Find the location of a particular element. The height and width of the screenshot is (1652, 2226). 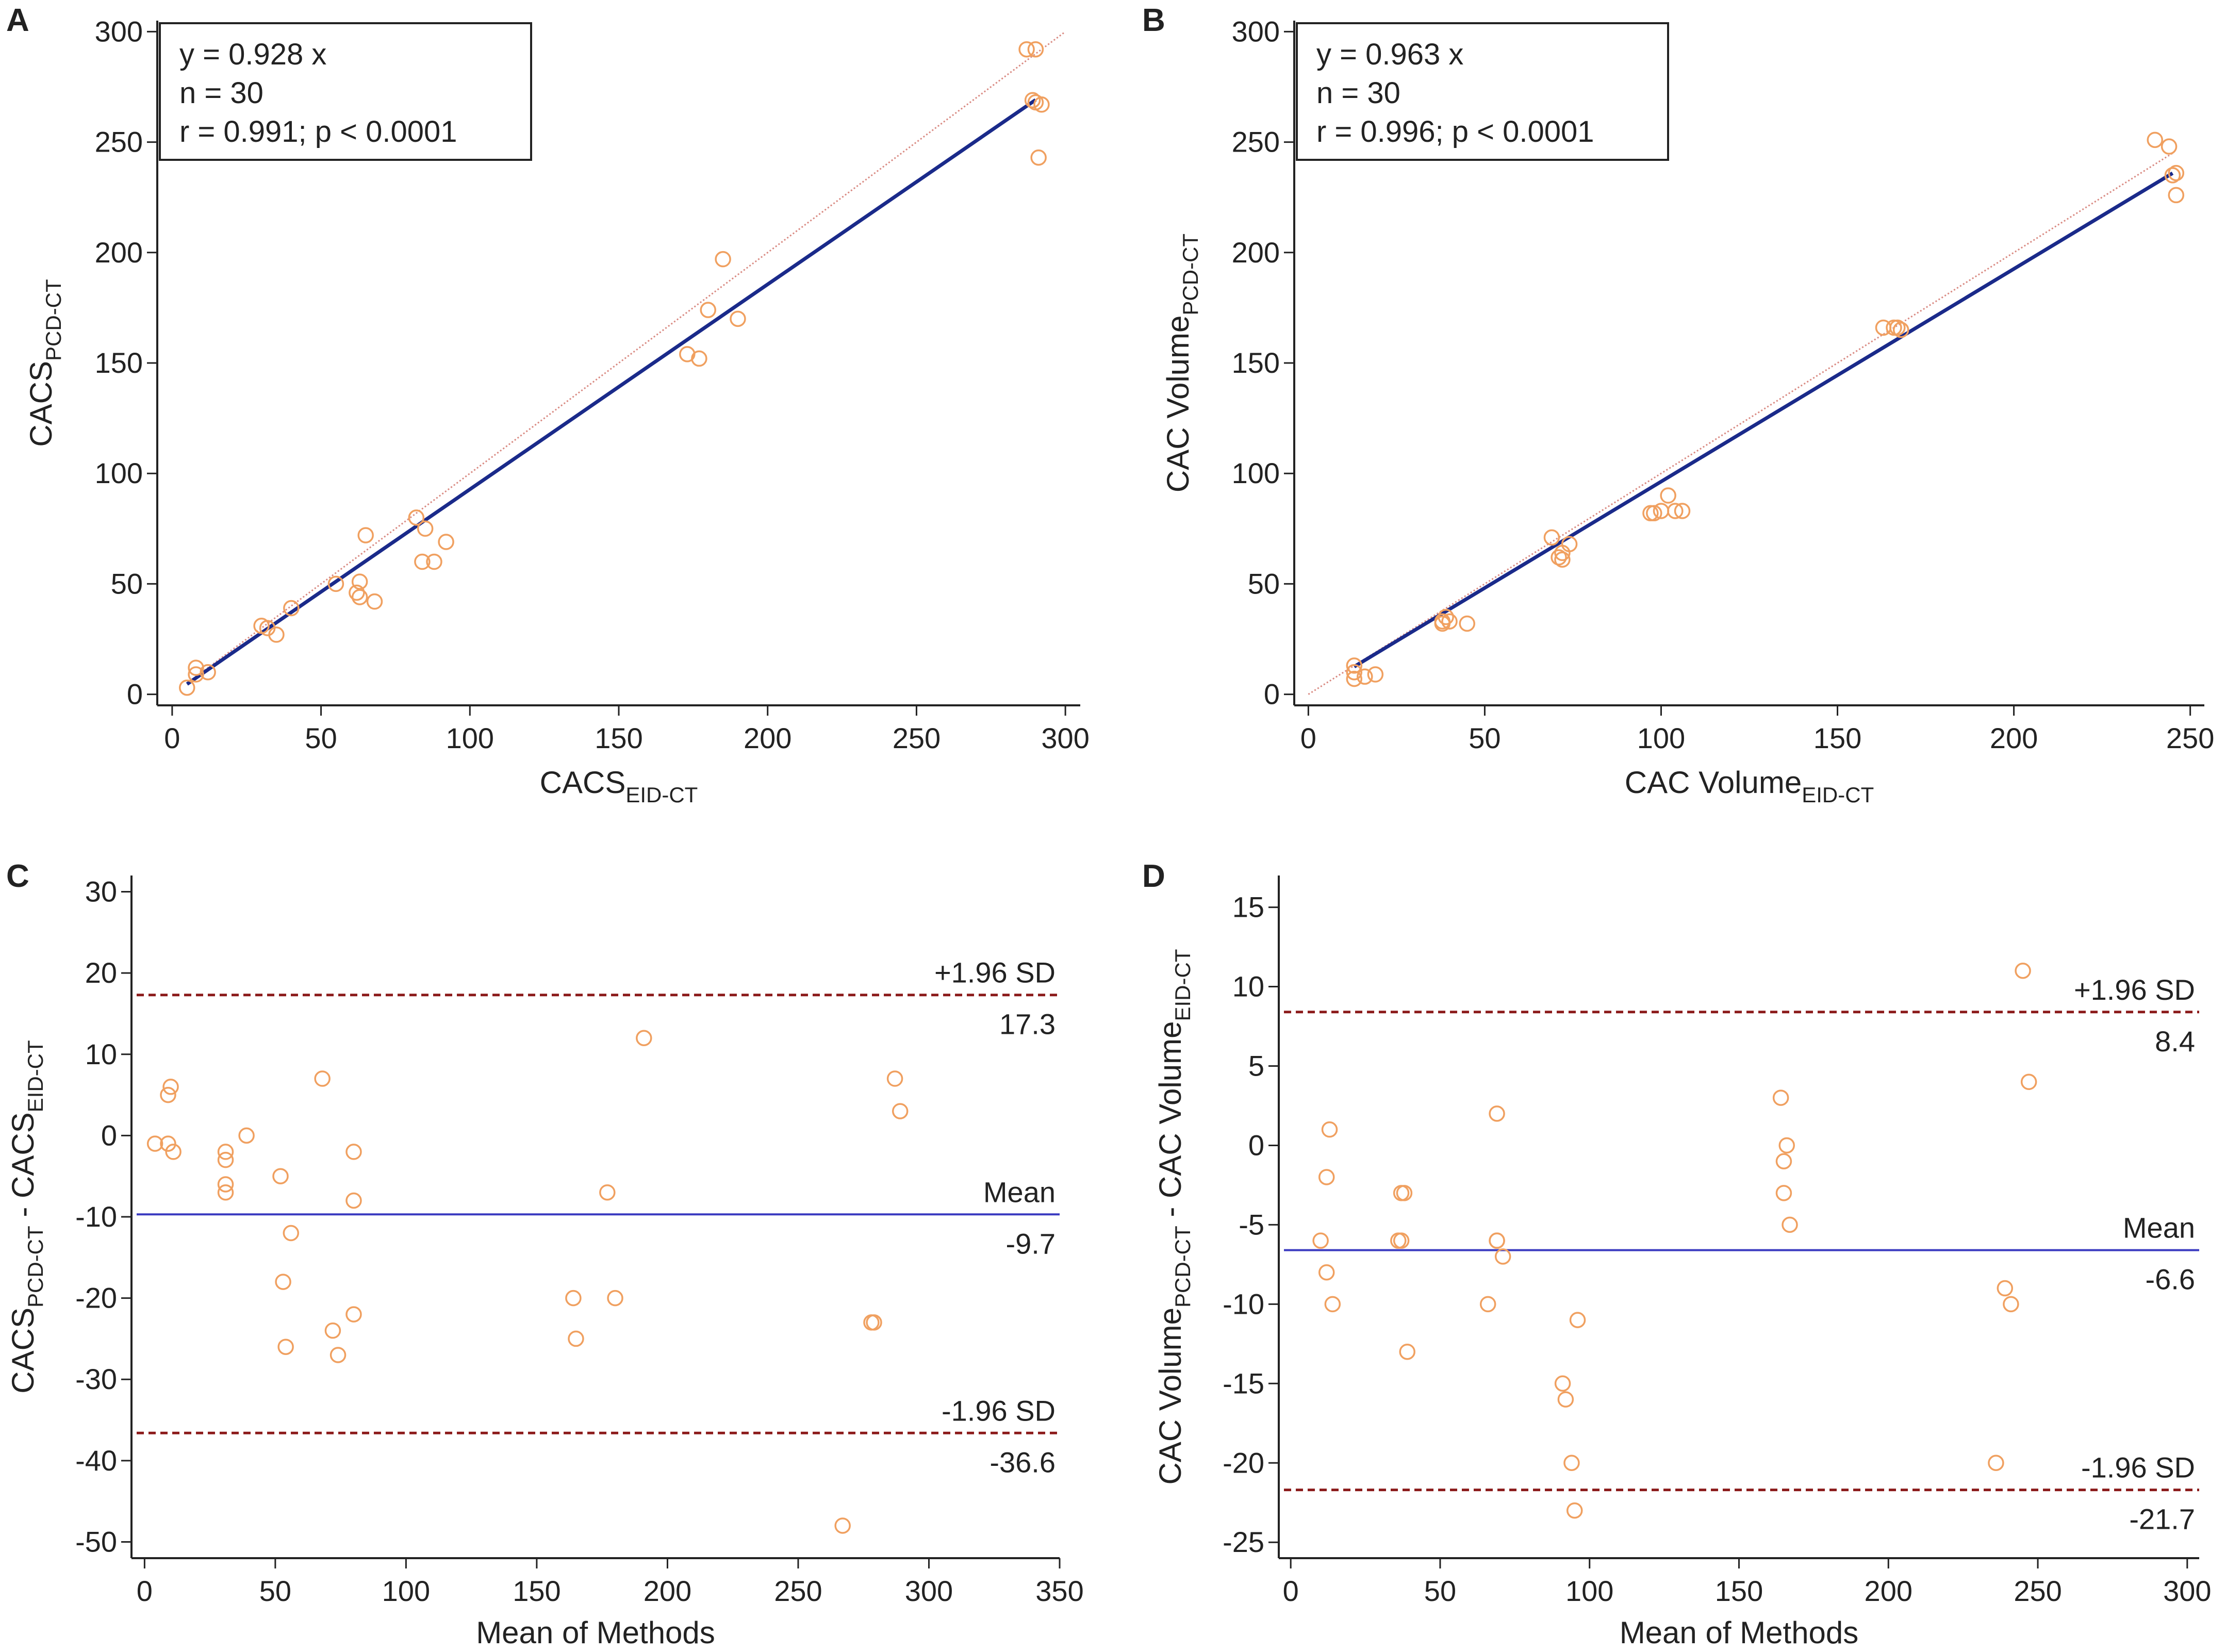

y-tick-label: 200 is located at coordinates (119, 253).